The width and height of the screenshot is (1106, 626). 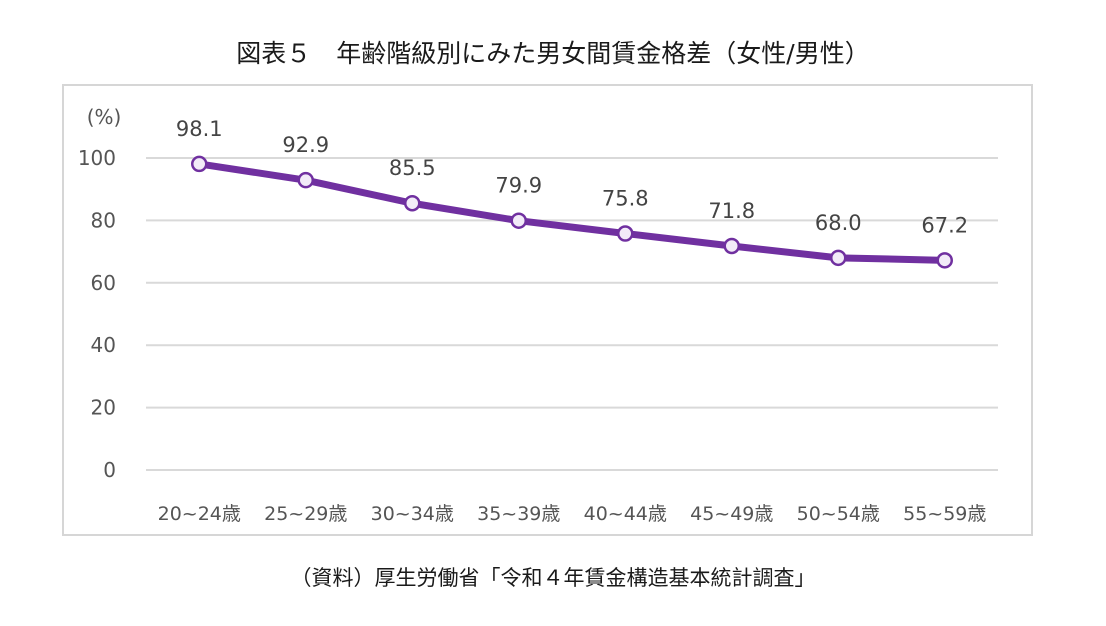 What do you see at coordinates (305, 514) in the screenshot?
I see `x-tick-label: 25~29歳` at bounding box center [305, 514].